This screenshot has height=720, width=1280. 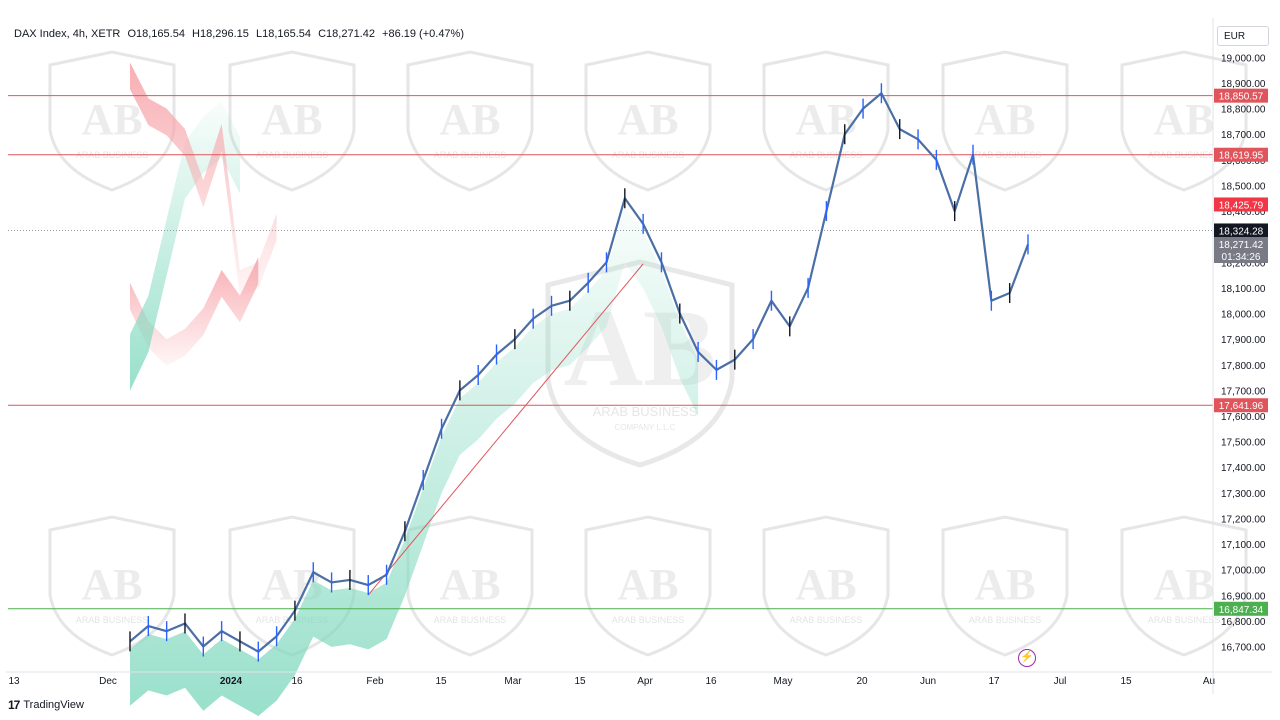 I want to click on level-price-label: 16,847.34, so click(x=1241, y=610).